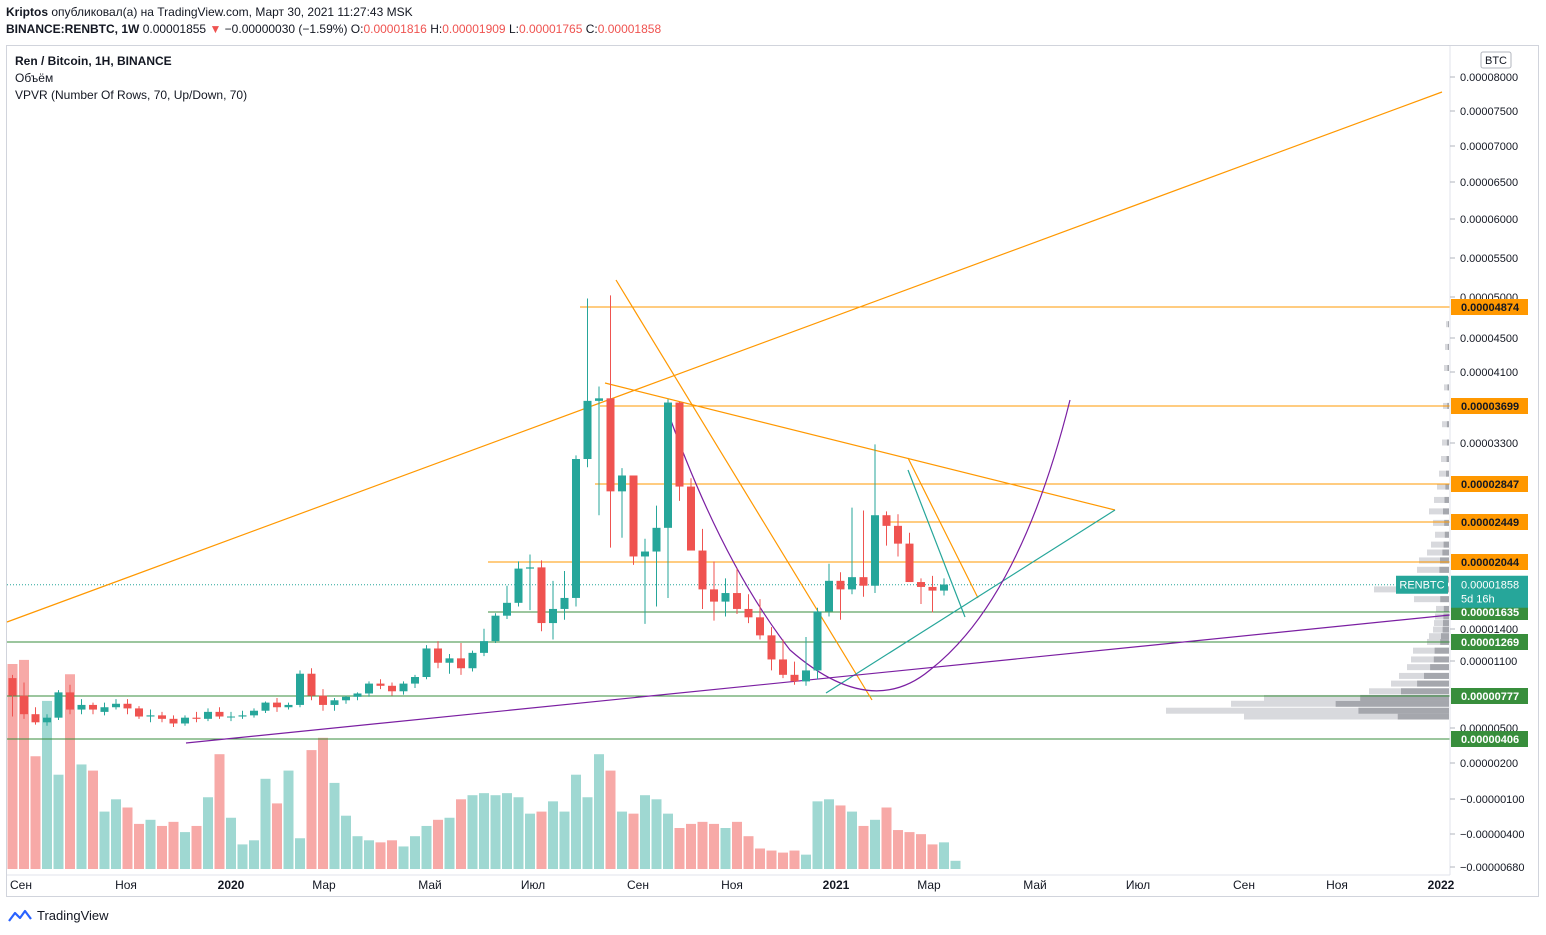  I want to click on footer-brand: TradingView, so click(58, 915).